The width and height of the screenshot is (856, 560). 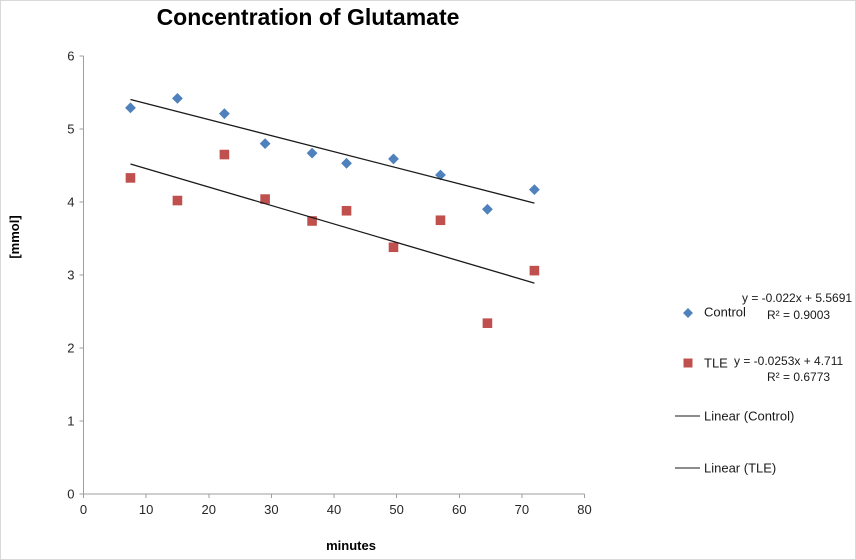 What do you see at coordinates (351, 545) in the screenshot?
I see `x-axis-title: minutes` at bounding box center [351, 545].